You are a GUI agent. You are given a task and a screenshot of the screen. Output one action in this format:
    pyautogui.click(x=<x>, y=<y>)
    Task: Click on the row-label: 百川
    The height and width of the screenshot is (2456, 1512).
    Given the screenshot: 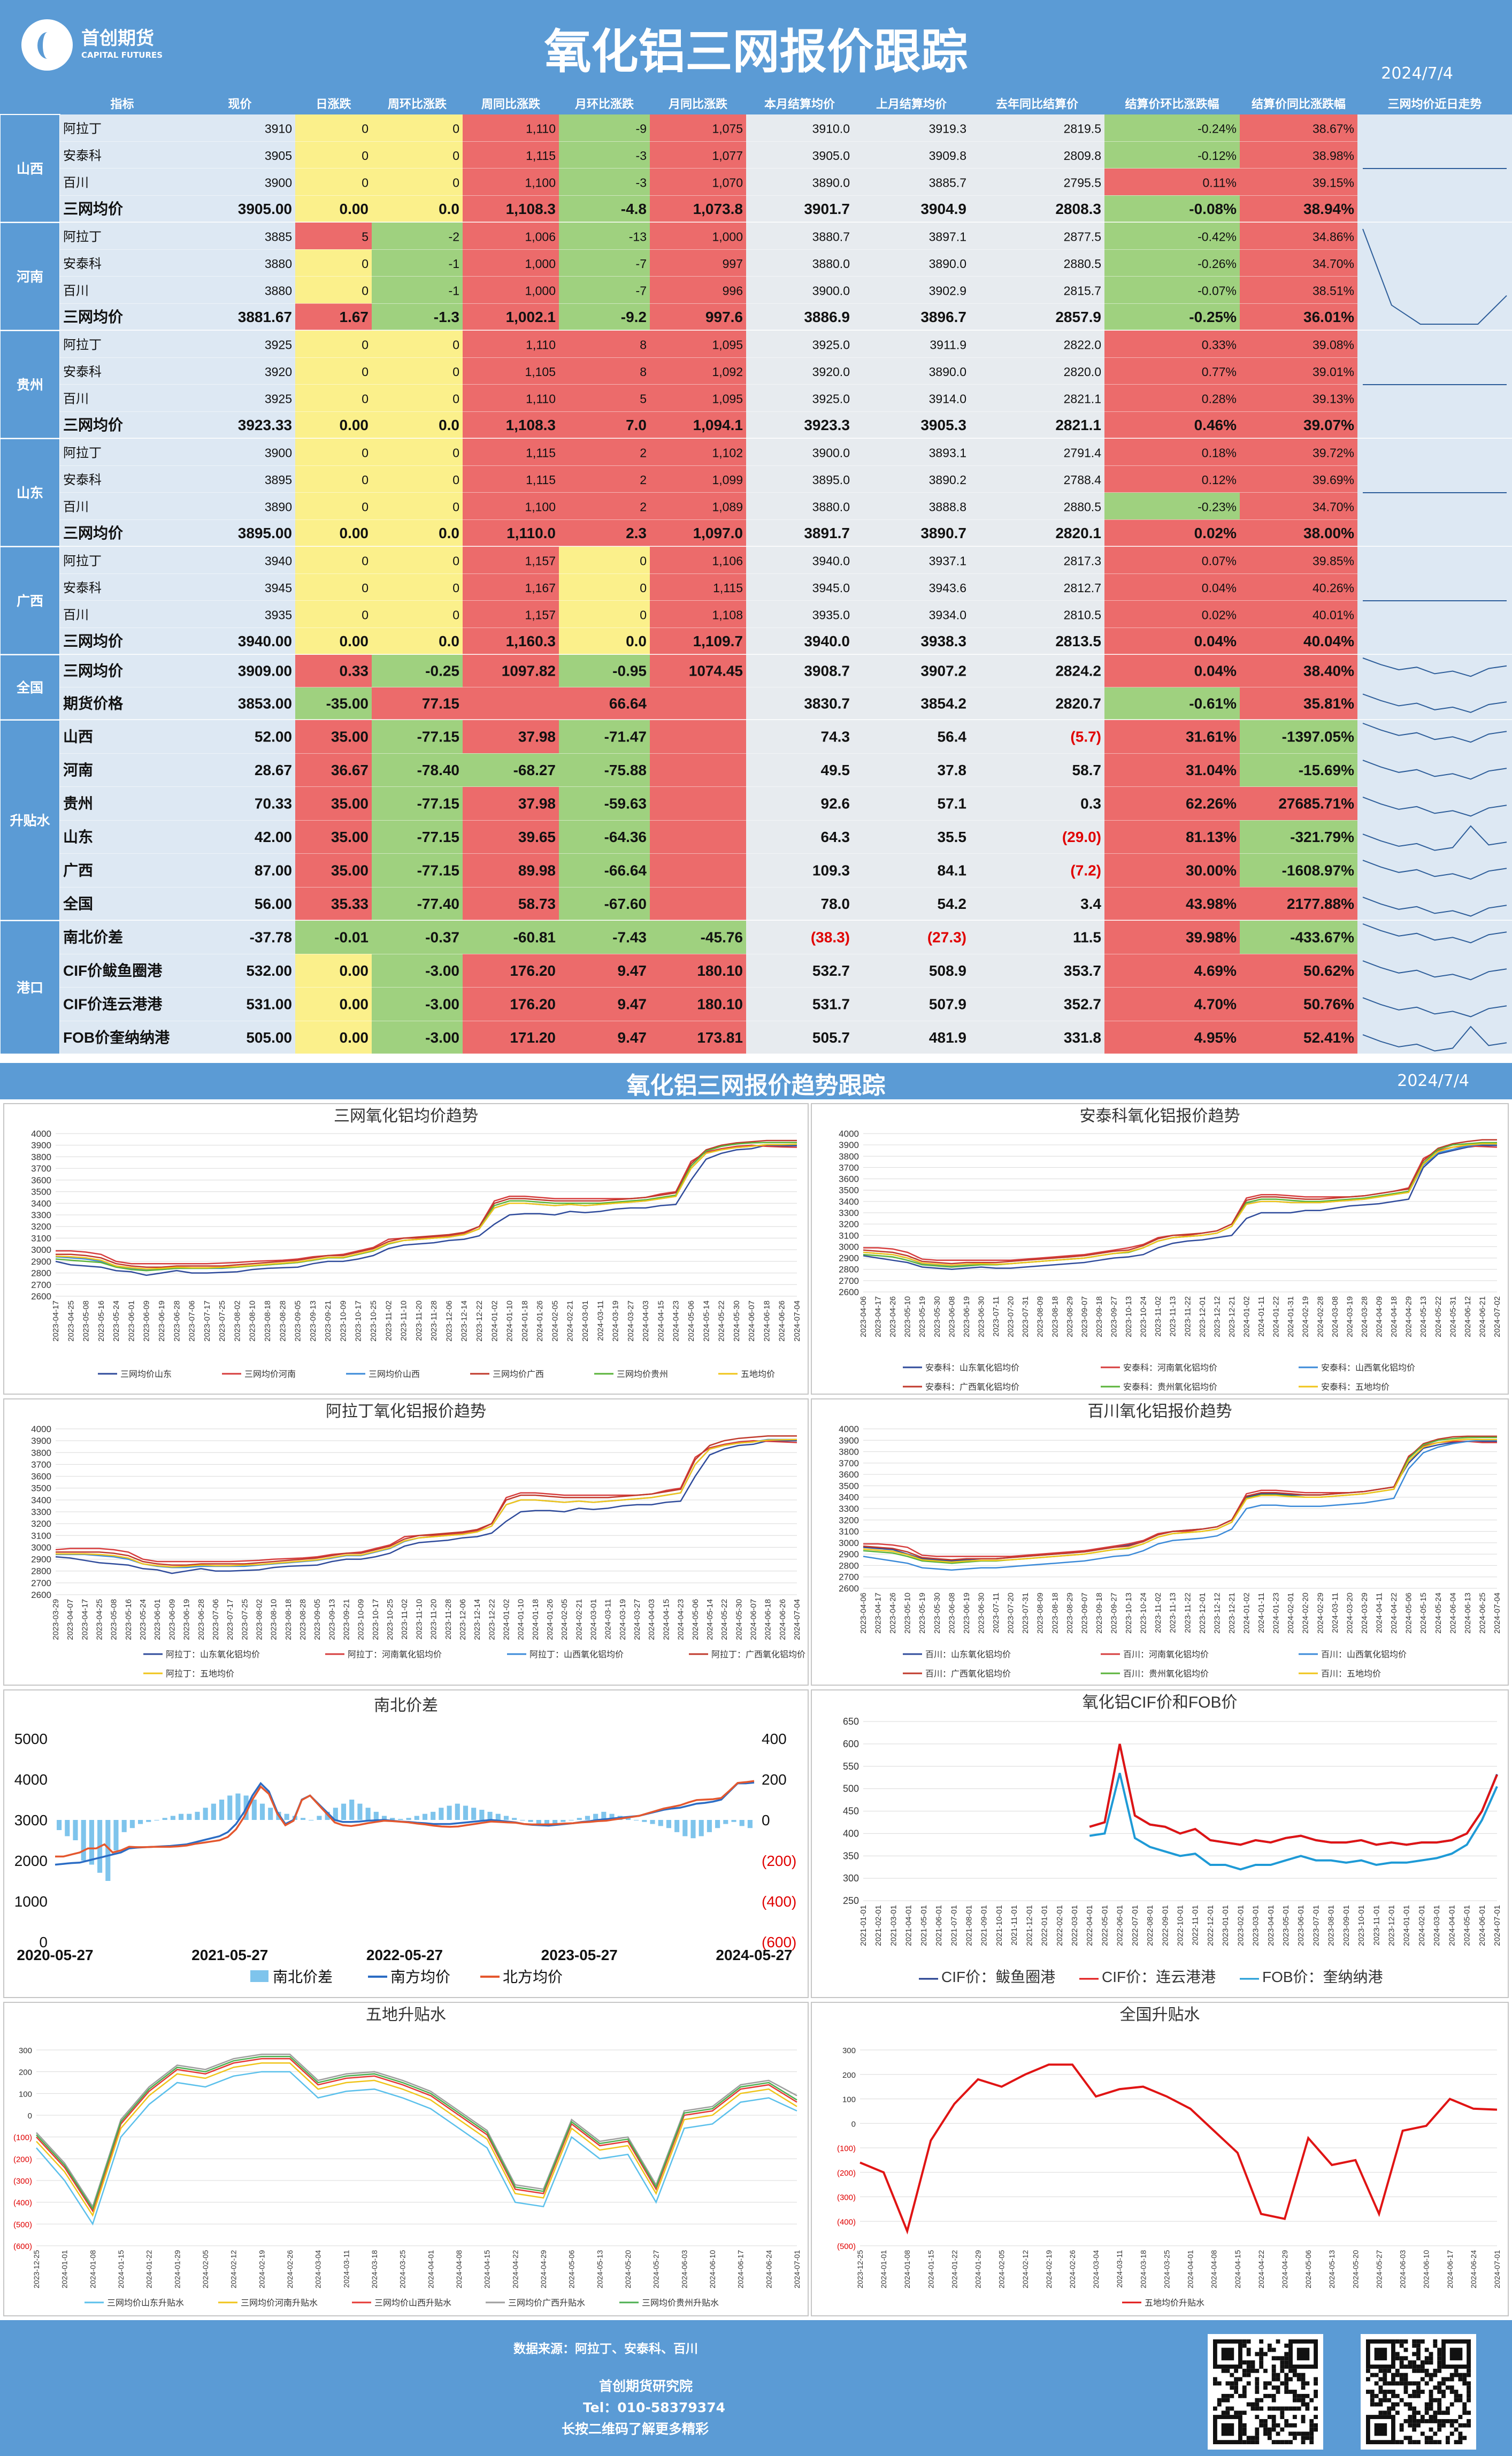 What is the action you would take?
    pyautogui.click(x=76, y=291)
    